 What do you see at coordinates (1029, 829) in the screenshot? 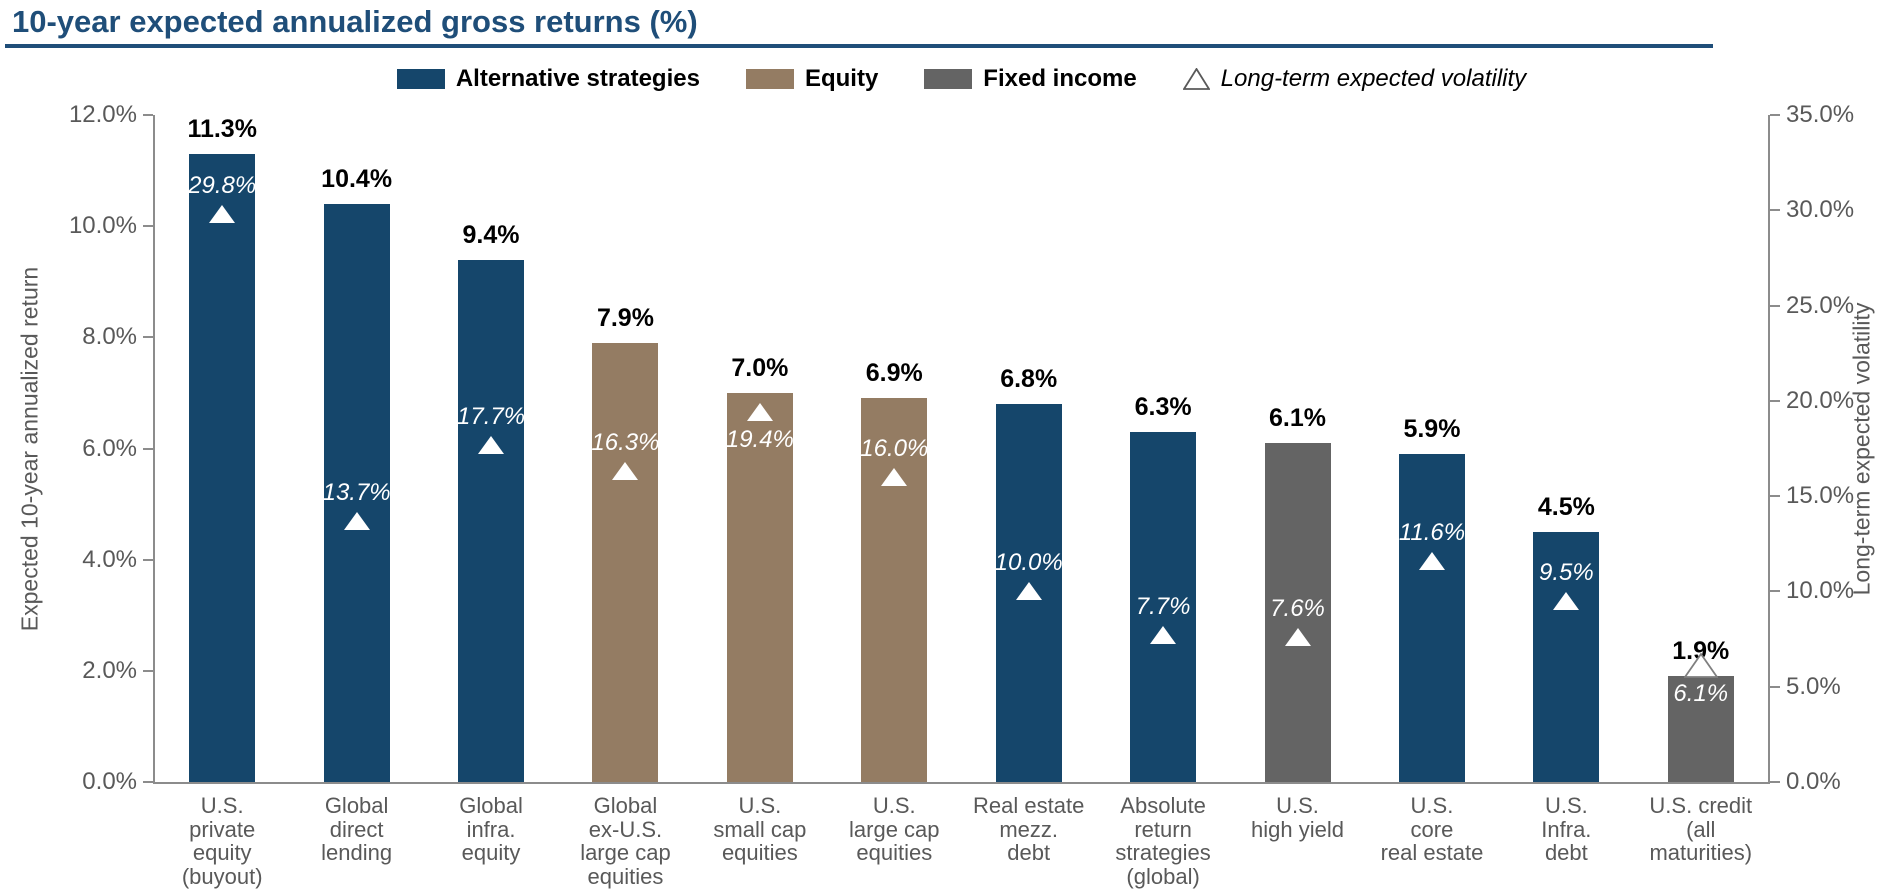
I see `category-axis-label: Real estate mezz. debt` at bounding box center [1029, 829].